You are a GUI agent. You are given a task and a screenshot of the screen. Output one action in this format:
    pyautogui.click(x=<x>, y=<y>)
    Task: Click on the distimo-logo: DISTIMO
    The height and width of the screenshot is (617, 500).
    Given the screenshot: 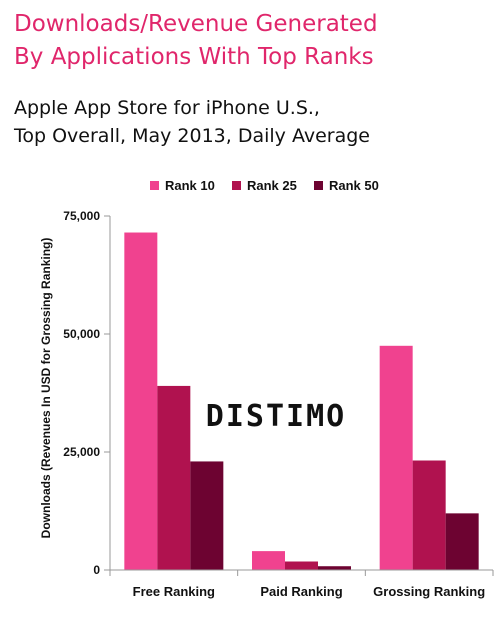 What is the action you would take?
    pyautogui.click(x=276, y=416)
    